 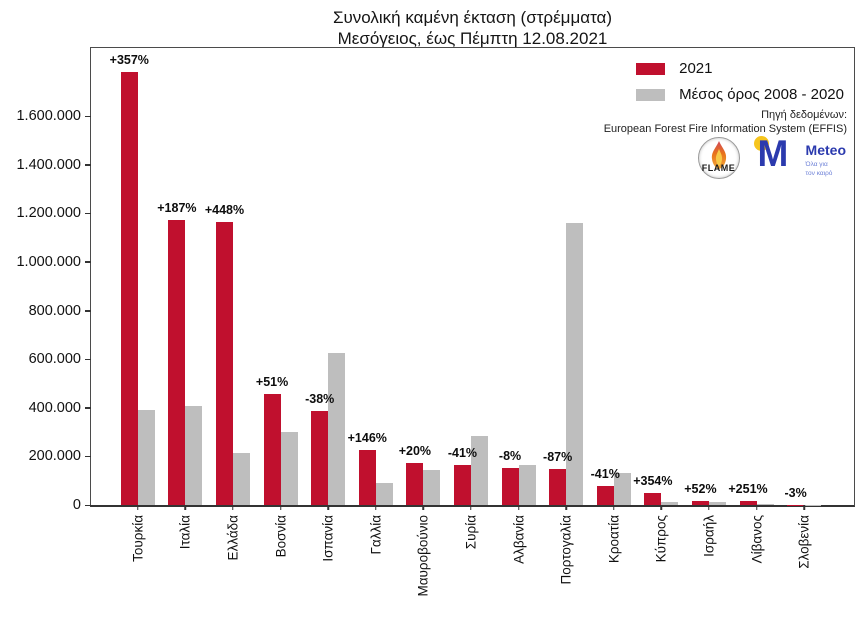 What do you see at coordinates (472, 39) in the screenshot?
I see `chart-title-line2: Μεσόγειος, έως Πέμπτη 12.08.2021` at bounding box center [472, 39].